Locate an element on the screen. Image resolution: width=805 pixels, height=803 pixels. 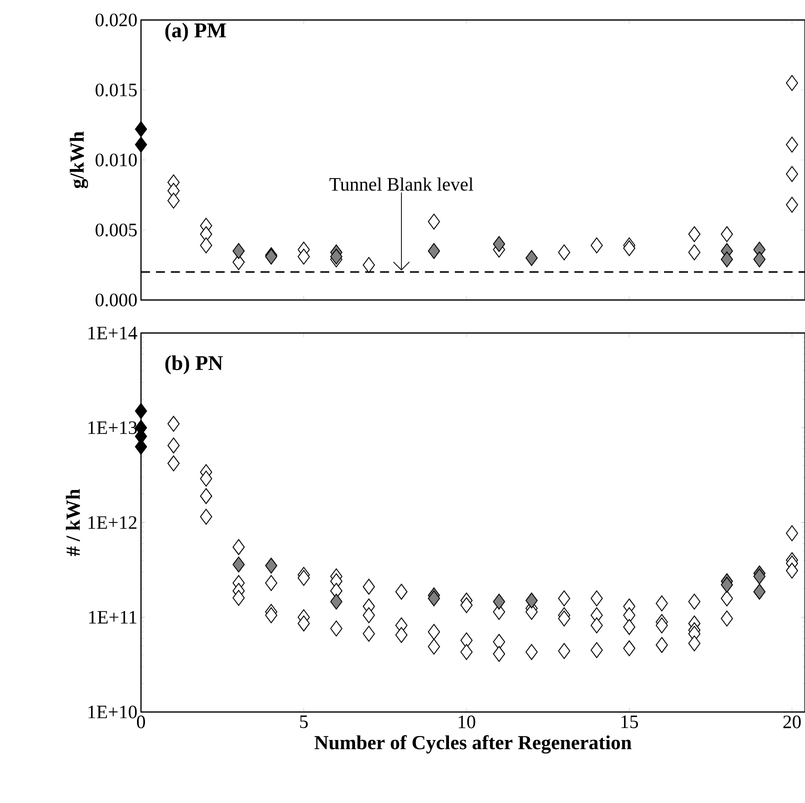
y-tick-label: 0.020 is located at coordinates (116, 20).